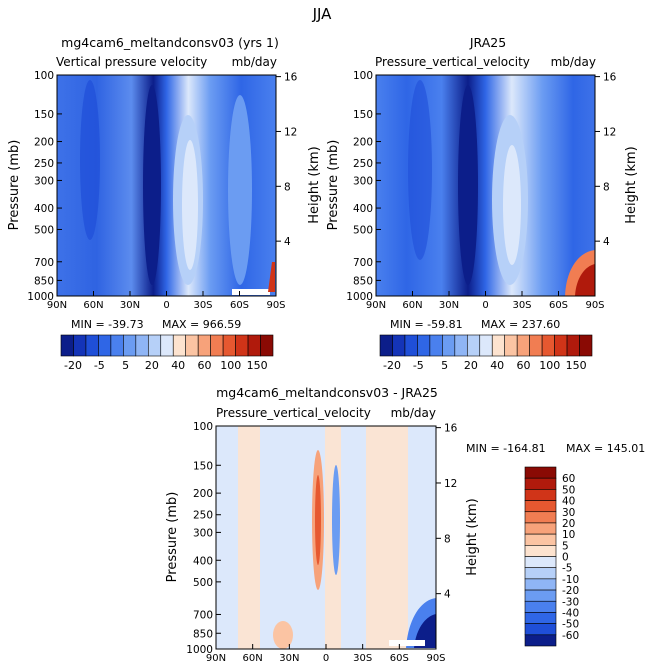 The width and height of the screenshot is (645, 671). I want to click on panel-diff-subtitle-left: Pressure_vertical_velocity, so click(293, 413).